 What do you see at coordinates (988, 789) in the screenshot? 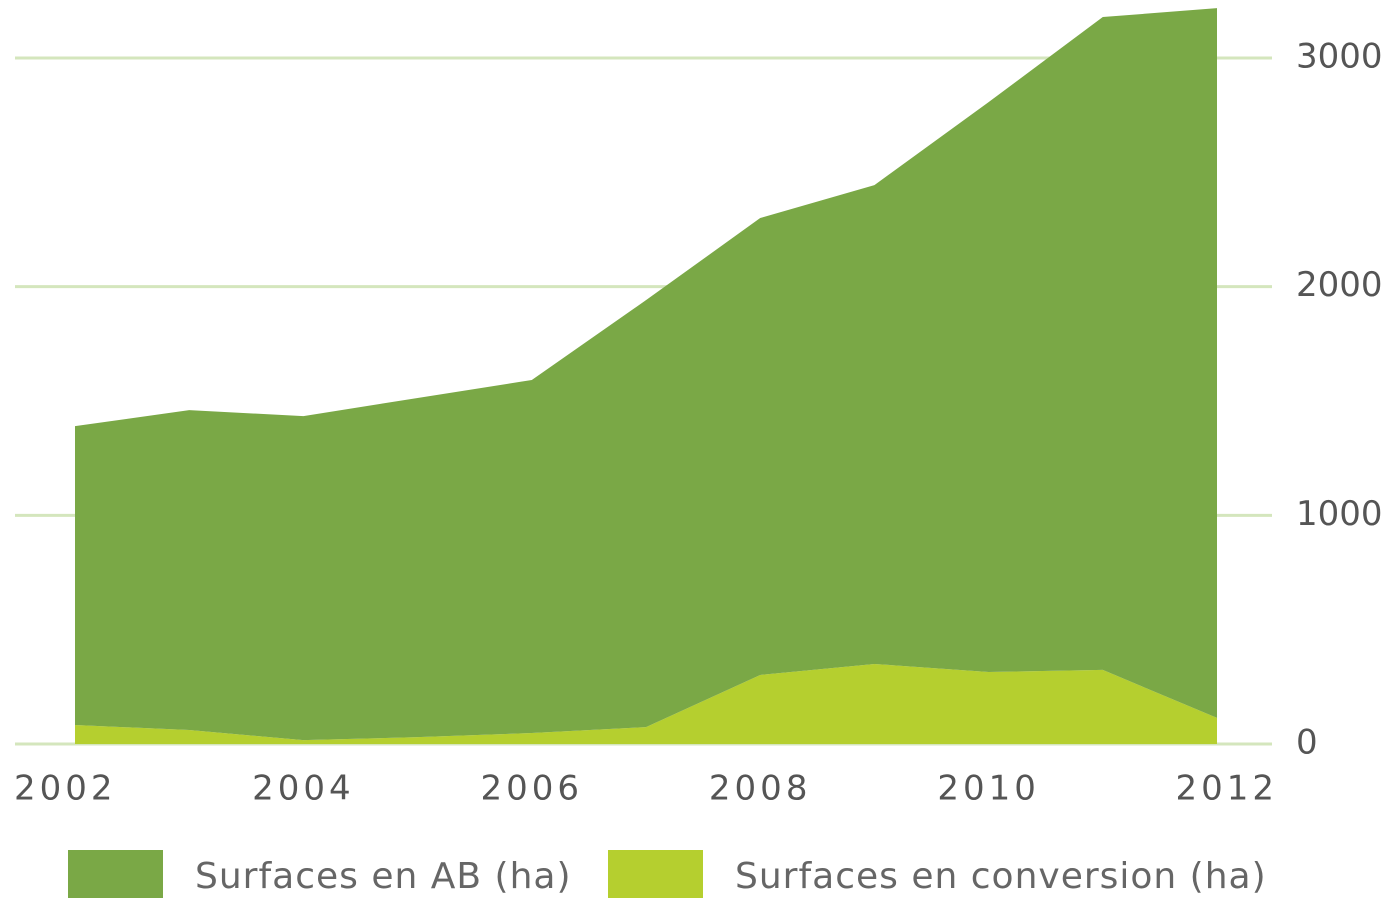
I see `x-tick-label: 2010` at bounding box center [988, 789].